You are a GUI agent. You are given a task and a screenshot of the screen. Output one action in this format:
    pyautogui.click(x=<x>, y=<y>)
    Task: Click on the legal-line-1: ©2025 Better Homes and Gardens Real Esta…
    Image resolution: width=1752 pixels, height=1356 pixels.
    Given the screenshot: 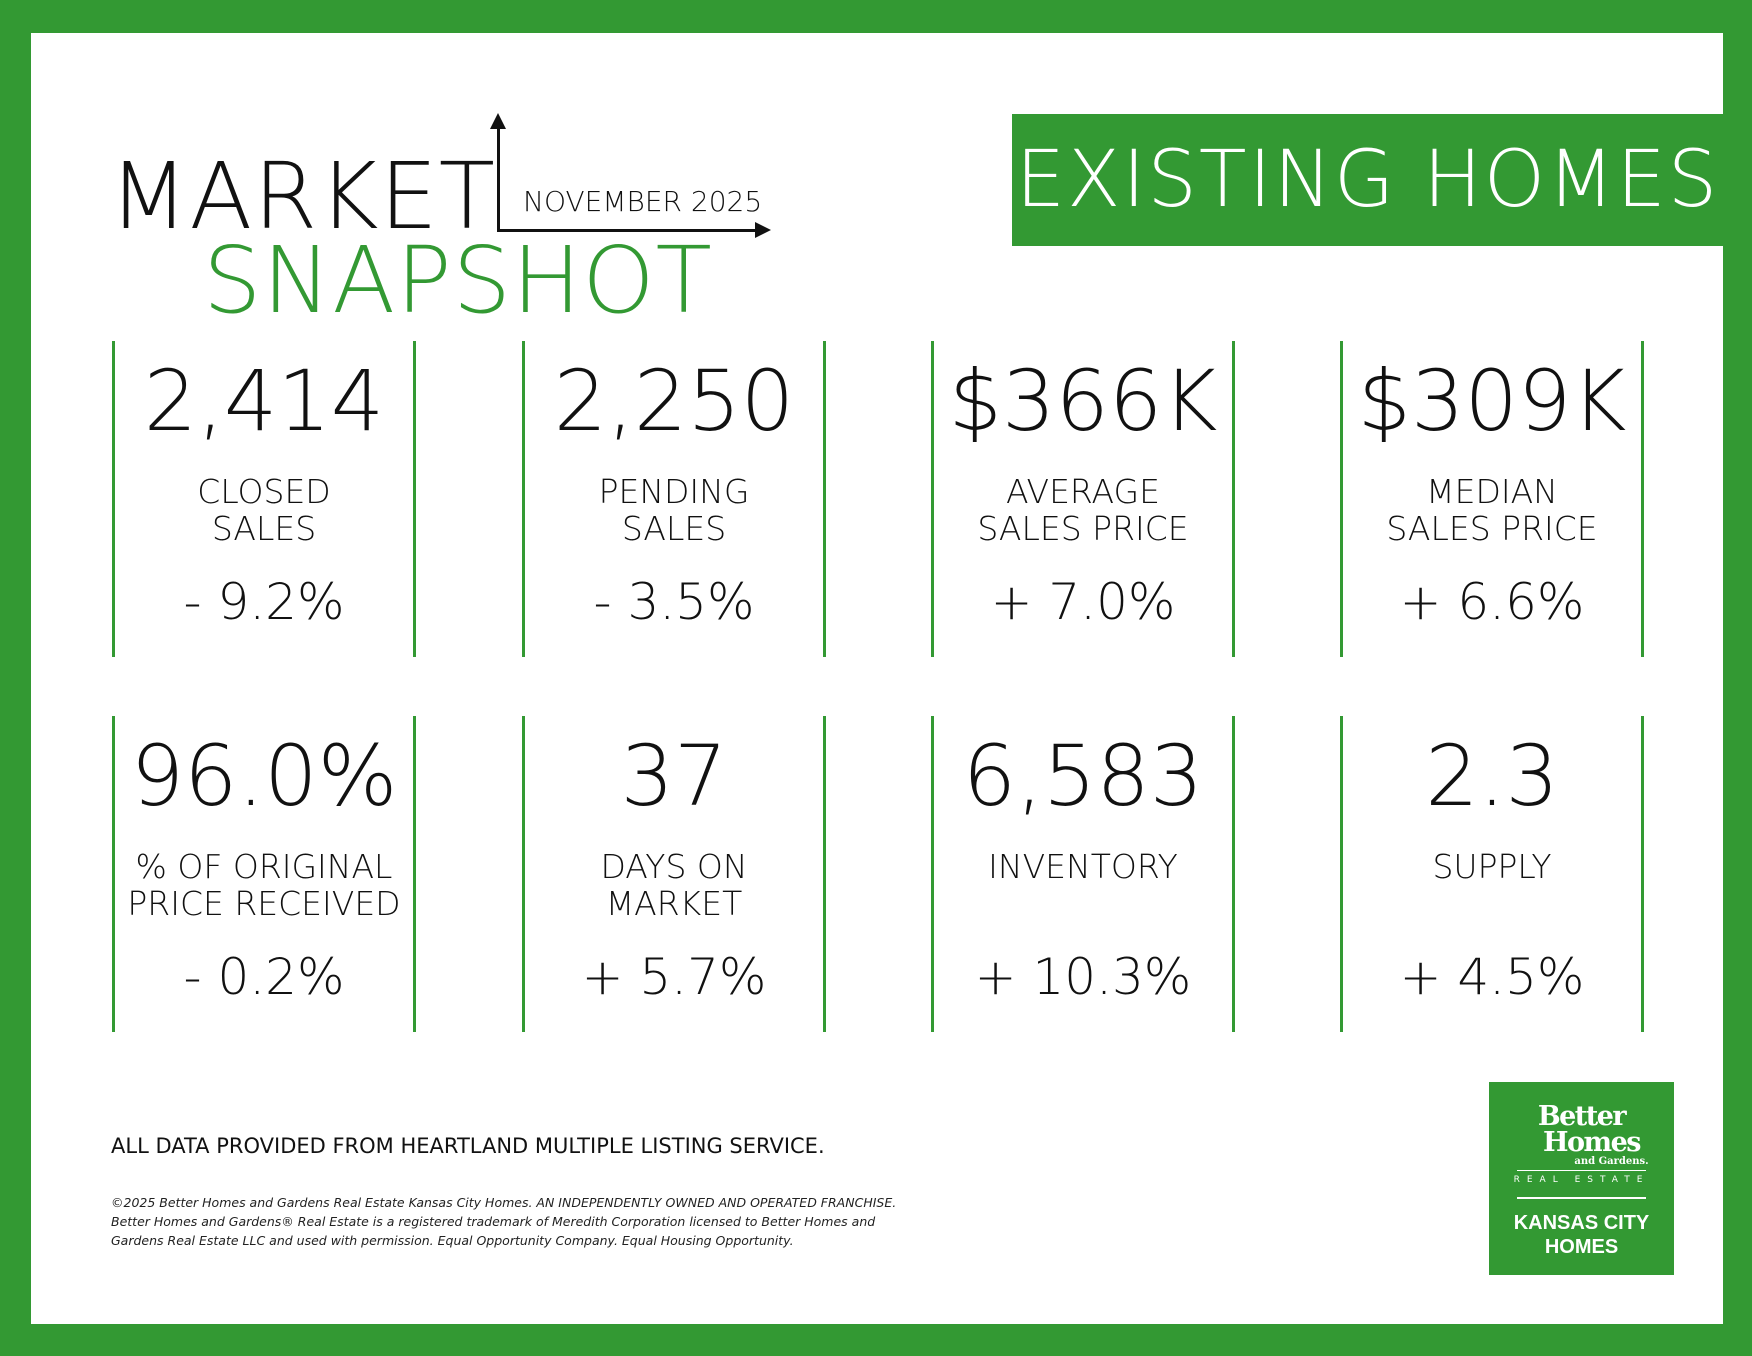 What is the action you would take?
    pyautogui.click(x=504, y=1202)
    